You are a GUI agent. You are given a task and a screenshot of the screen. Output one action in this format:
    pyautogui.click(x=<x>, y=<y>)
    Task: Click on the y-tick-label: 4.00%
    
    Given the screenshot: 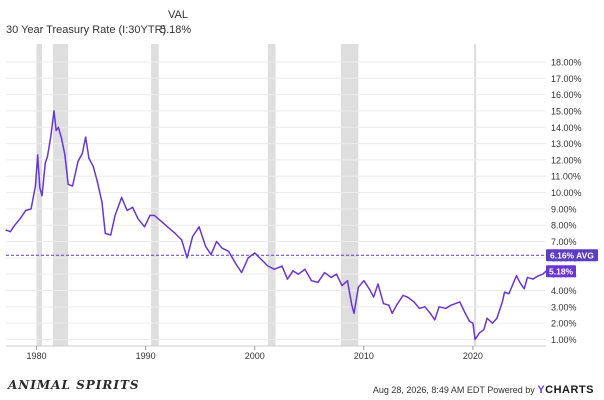 What is the action you would take?
    pyautogui.click(x=564, y=291)
    